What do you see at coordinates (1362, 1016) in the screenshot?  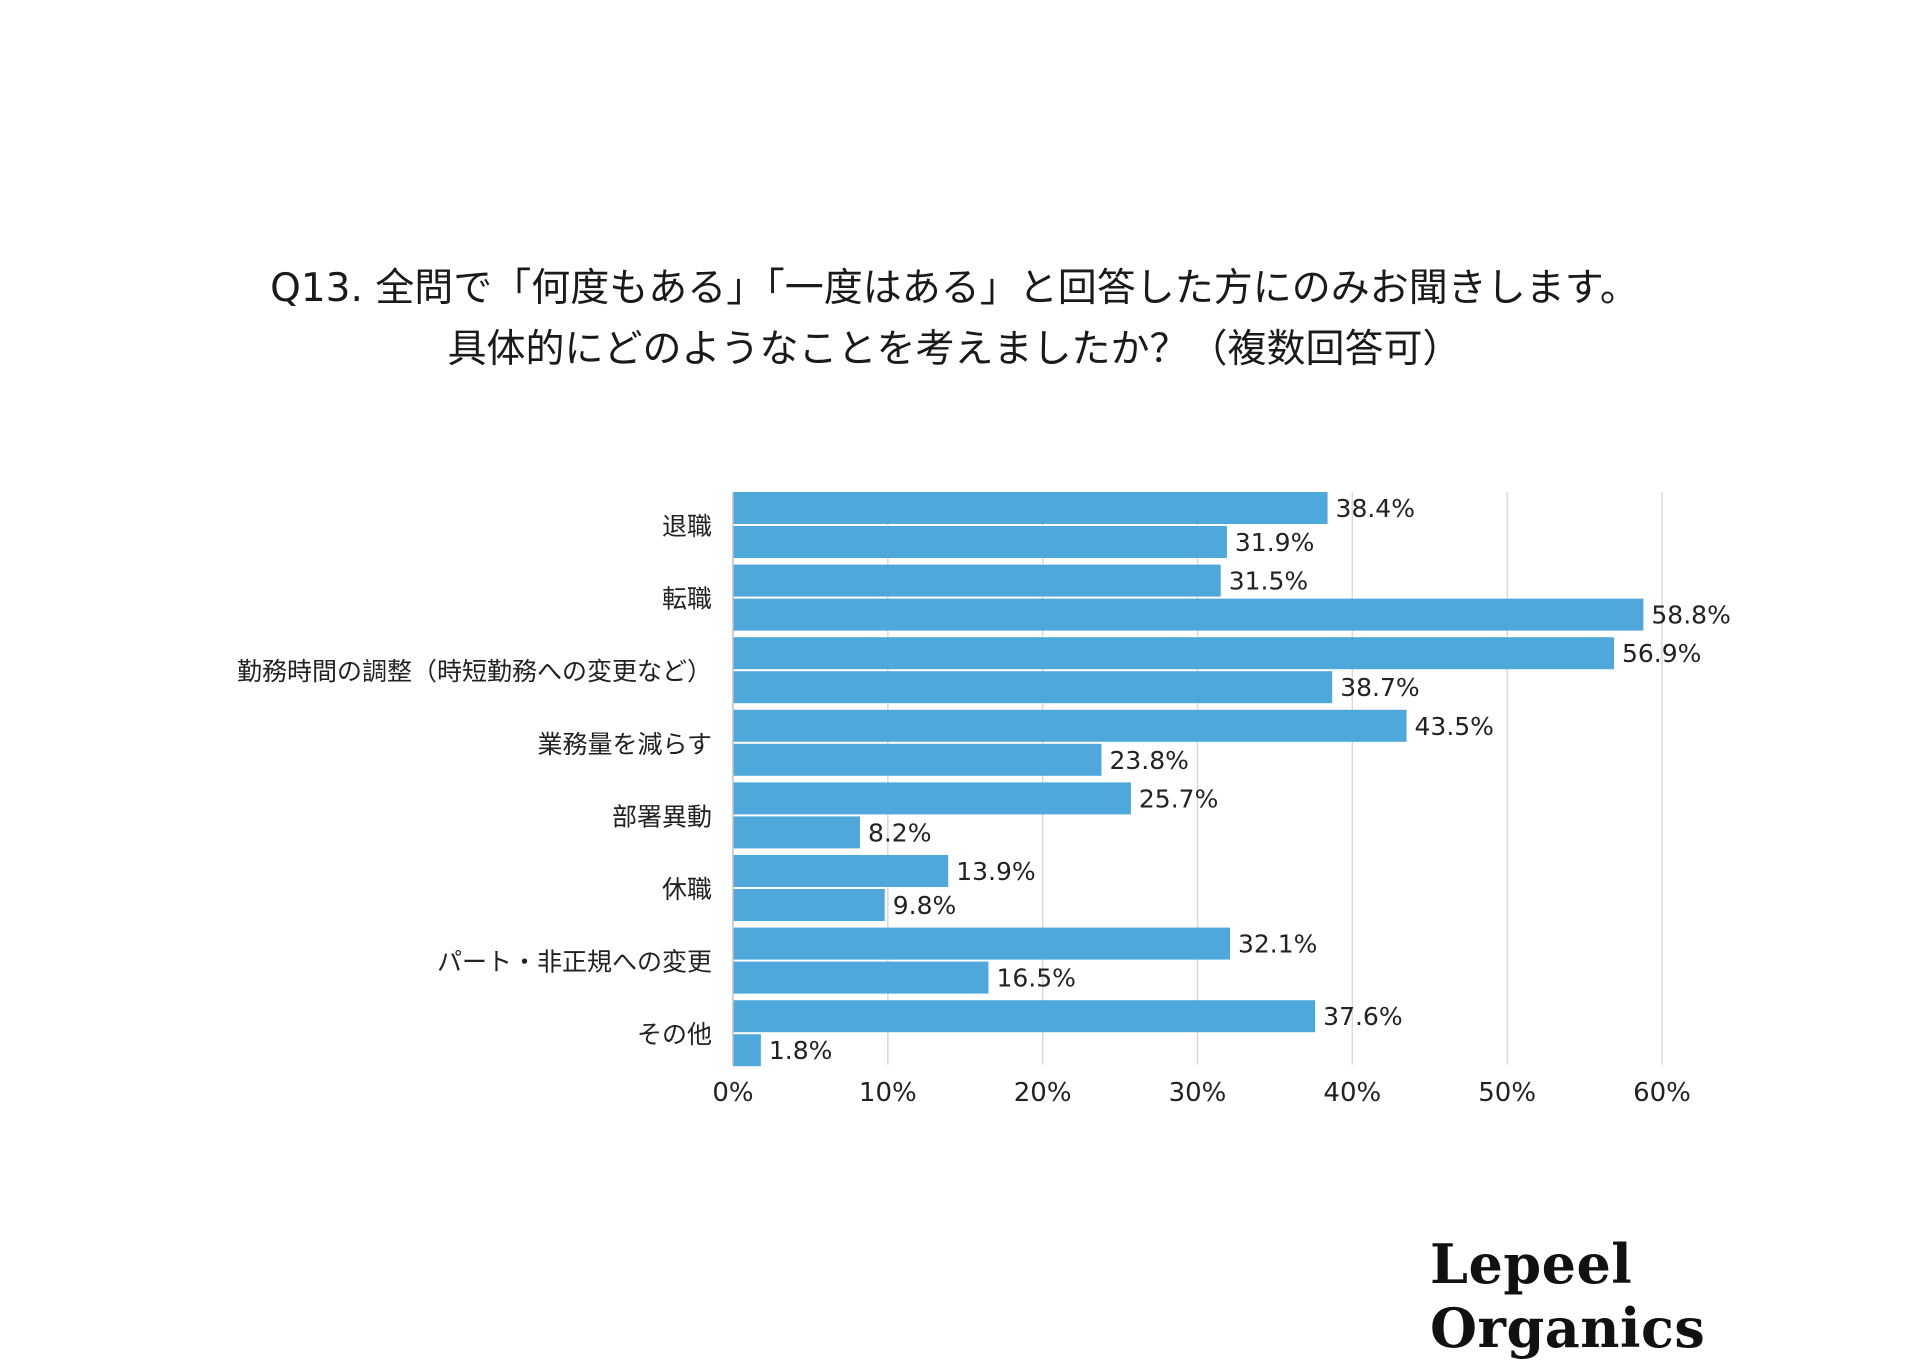 I see `data-label: 37.6%` at bounding box center [1362, 1016].